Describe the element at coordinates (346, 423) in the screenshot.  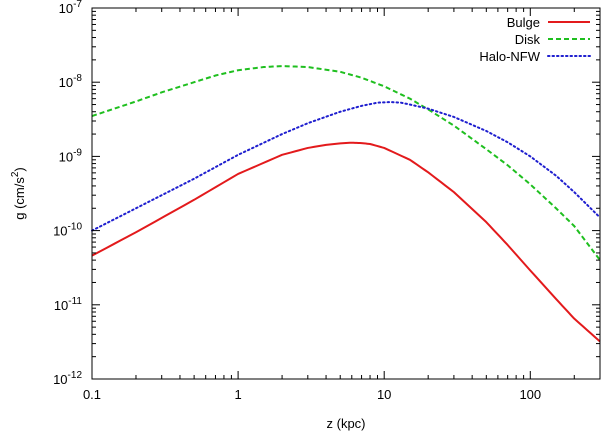
I see `x-axis-title: z (kpc)` at that location.